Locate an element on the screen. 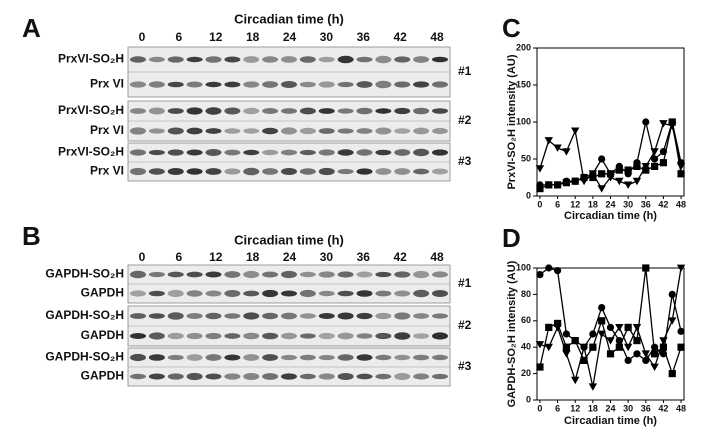 The image size is (726, 444). time-label: 12 is located at coordinates (216, 37).